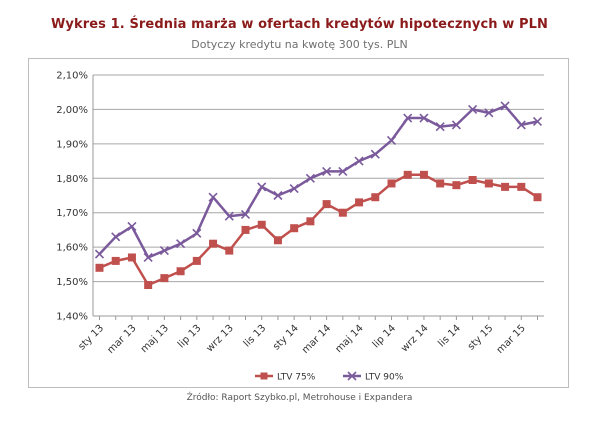 Image resolution: width=599 pixels, height=427 pixels. Describe the element at coordinates (72, 179) in the screenshot. I see `y-tick-label: 1,80%` at that location.